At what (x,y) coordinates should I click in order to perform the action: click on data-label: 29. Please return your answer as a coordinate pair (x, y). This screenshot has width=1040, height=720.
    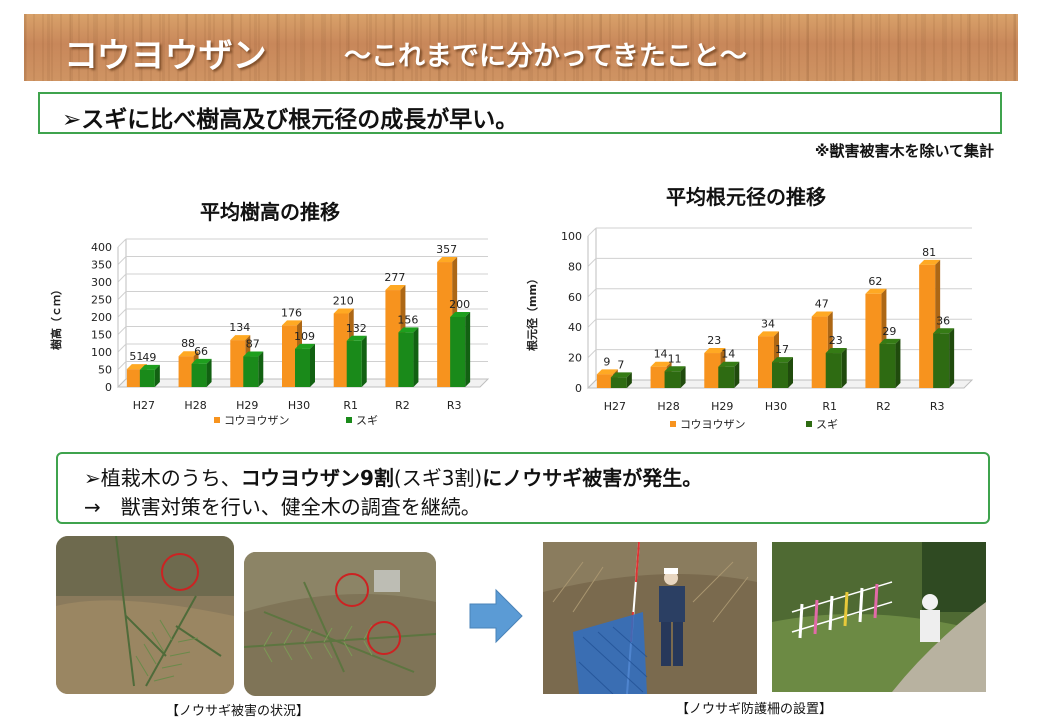
    Looking at the image, I should click on (889, 331).